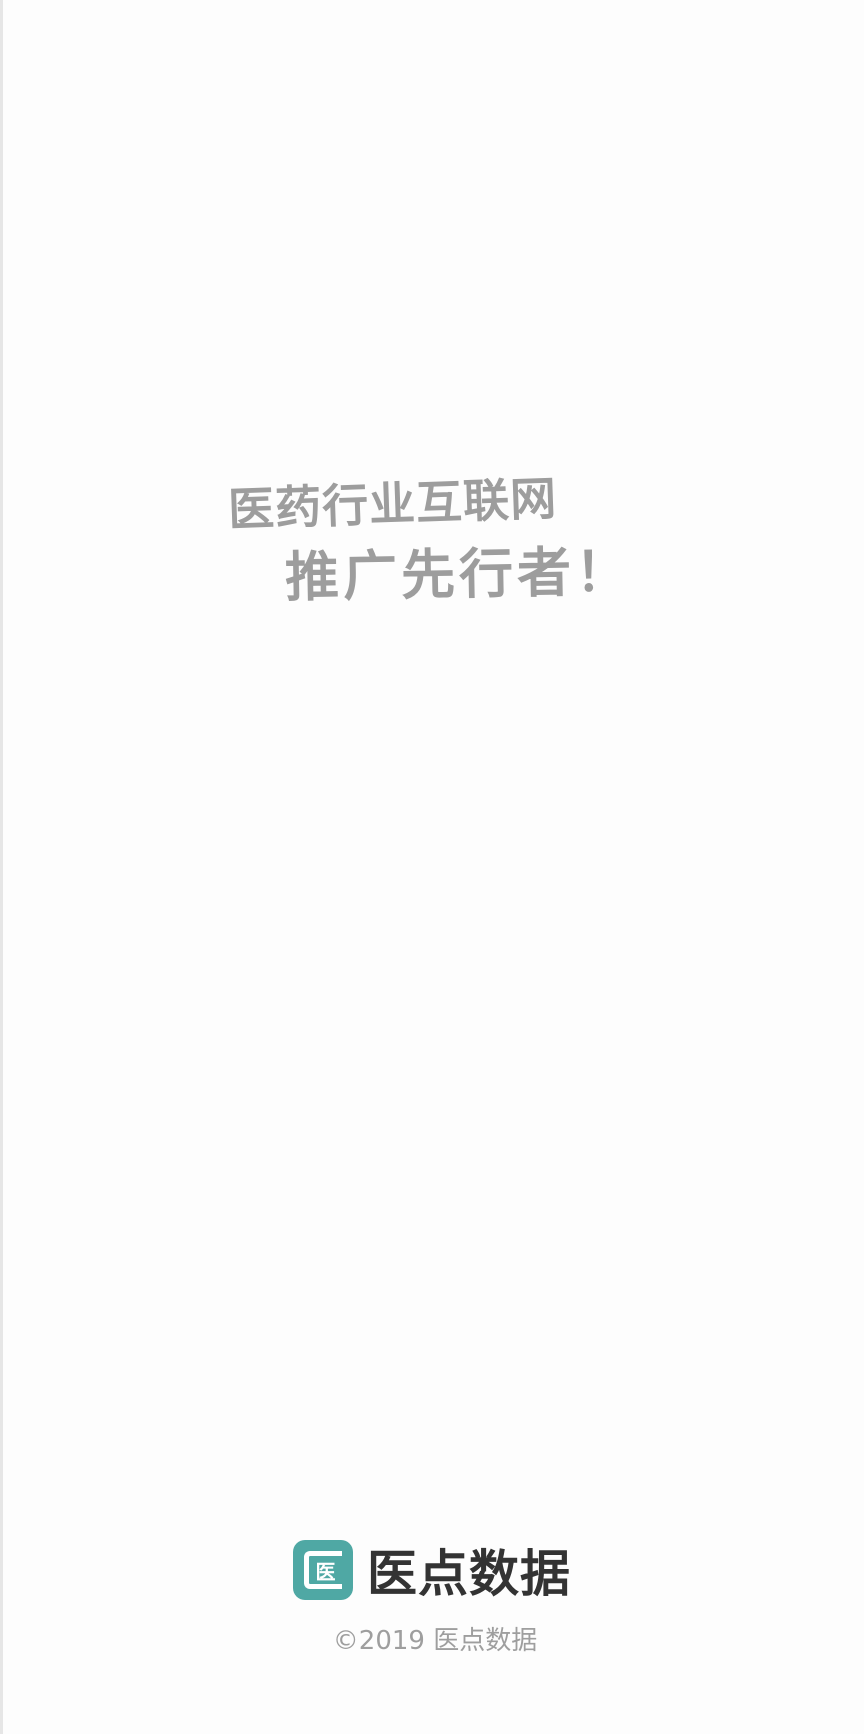 The height and width of the screenshot is (1734, 864). Describe the element at coordinates (459, 574) in the screenshot. I see `slogan-line-2: 推广先行者！` at that location.